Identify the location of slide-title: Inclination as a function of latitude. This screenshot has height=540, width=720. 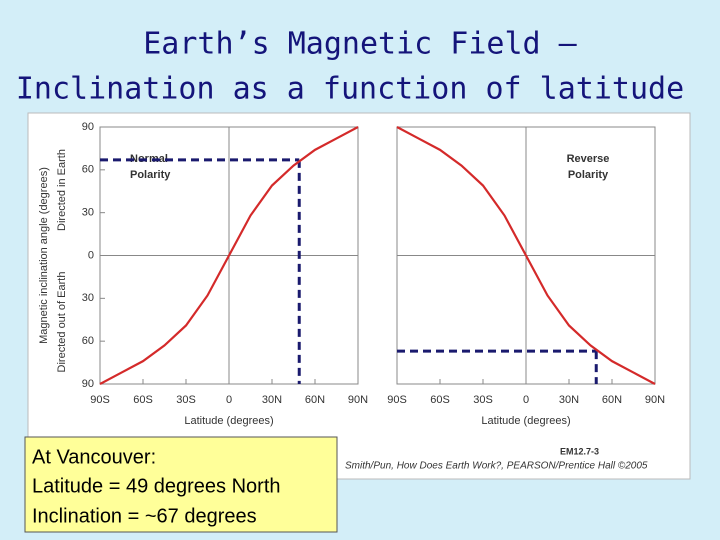
(350, 89).